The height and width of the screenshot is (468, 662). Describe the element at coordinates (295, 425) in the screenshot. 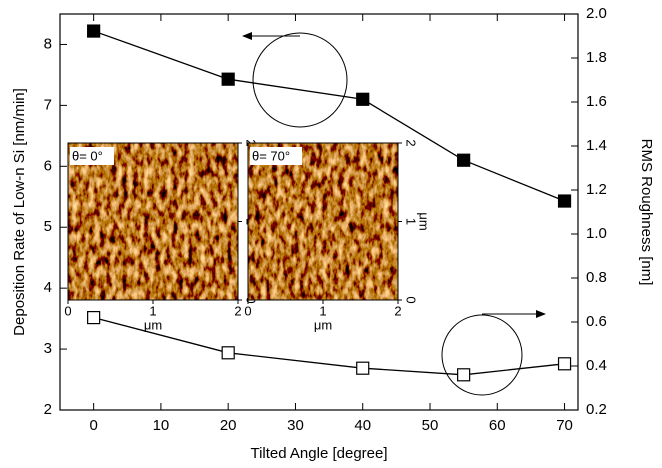

I see `x-tick-label: 30` at that location.